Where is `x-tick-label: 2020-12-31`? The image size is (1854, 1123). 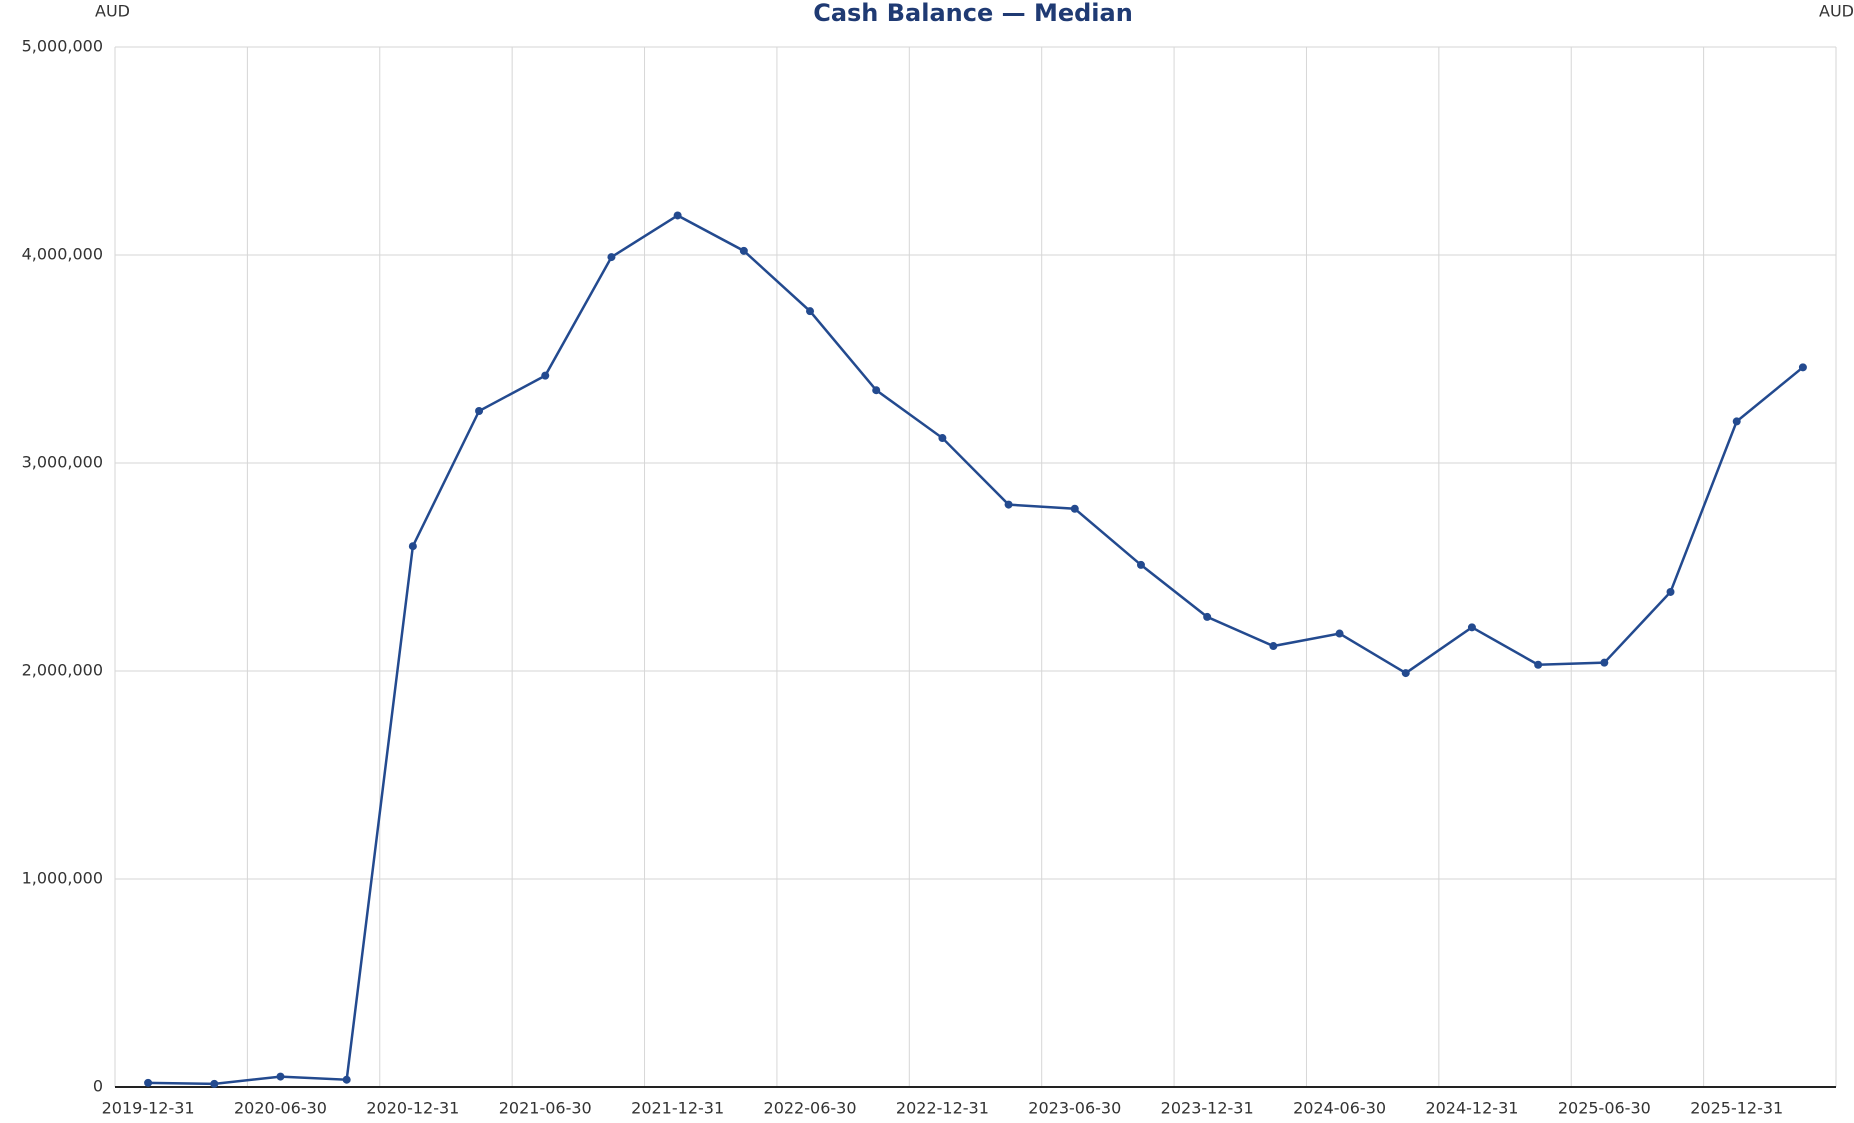
x-tick-label: 2020-12-31 is located at coordinates (412, 1108).